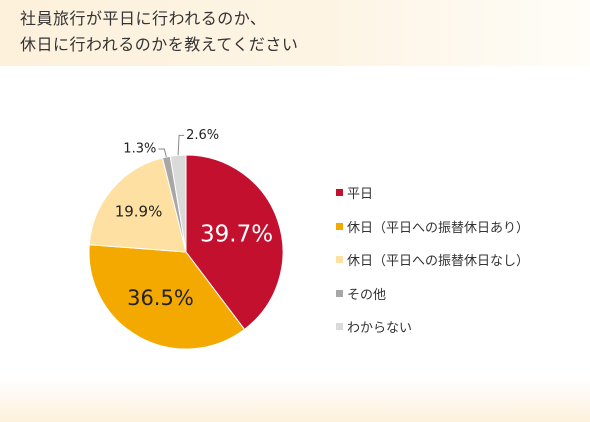 This screenshot has width=590, height=422. I want to click on legend-label: その他, so click(367, 295).